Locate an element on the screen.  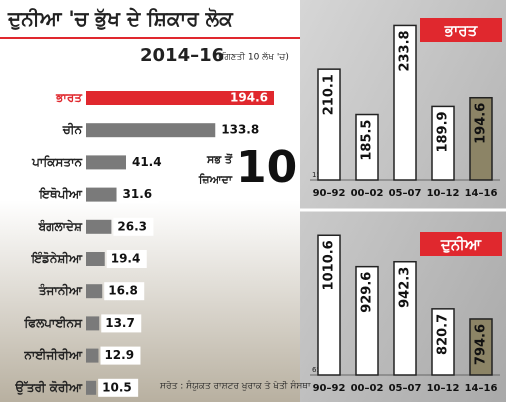
category-label: ਇਥੋਪੀਆ is located at coordinates (61, 193).